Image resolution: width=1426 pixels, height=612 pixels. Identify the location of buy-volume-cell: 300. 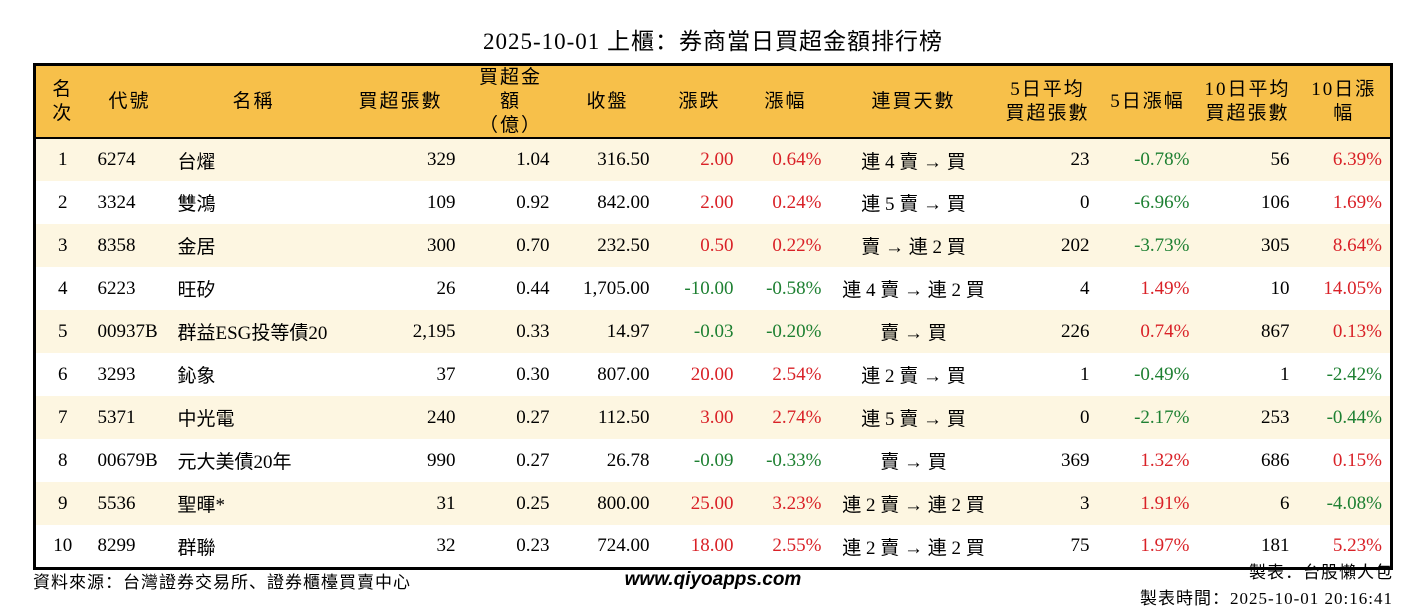
(441, 245).